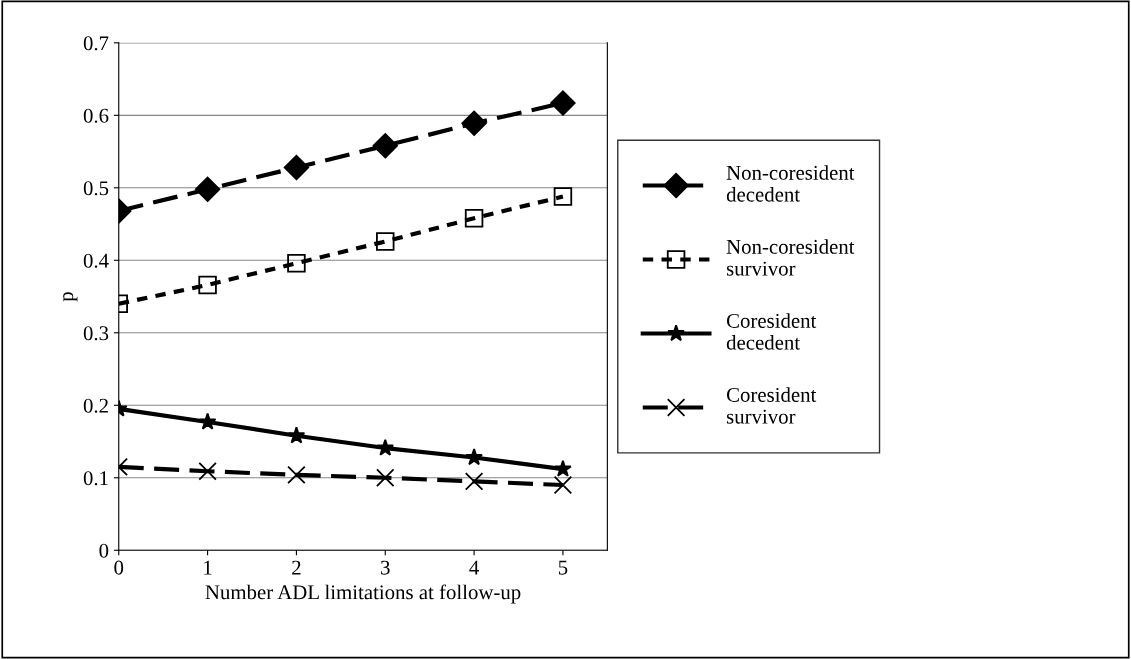  Describe the element at coordinates (95, 405) in the screenshot. I see `y-tick-label: 0.2` at that location.